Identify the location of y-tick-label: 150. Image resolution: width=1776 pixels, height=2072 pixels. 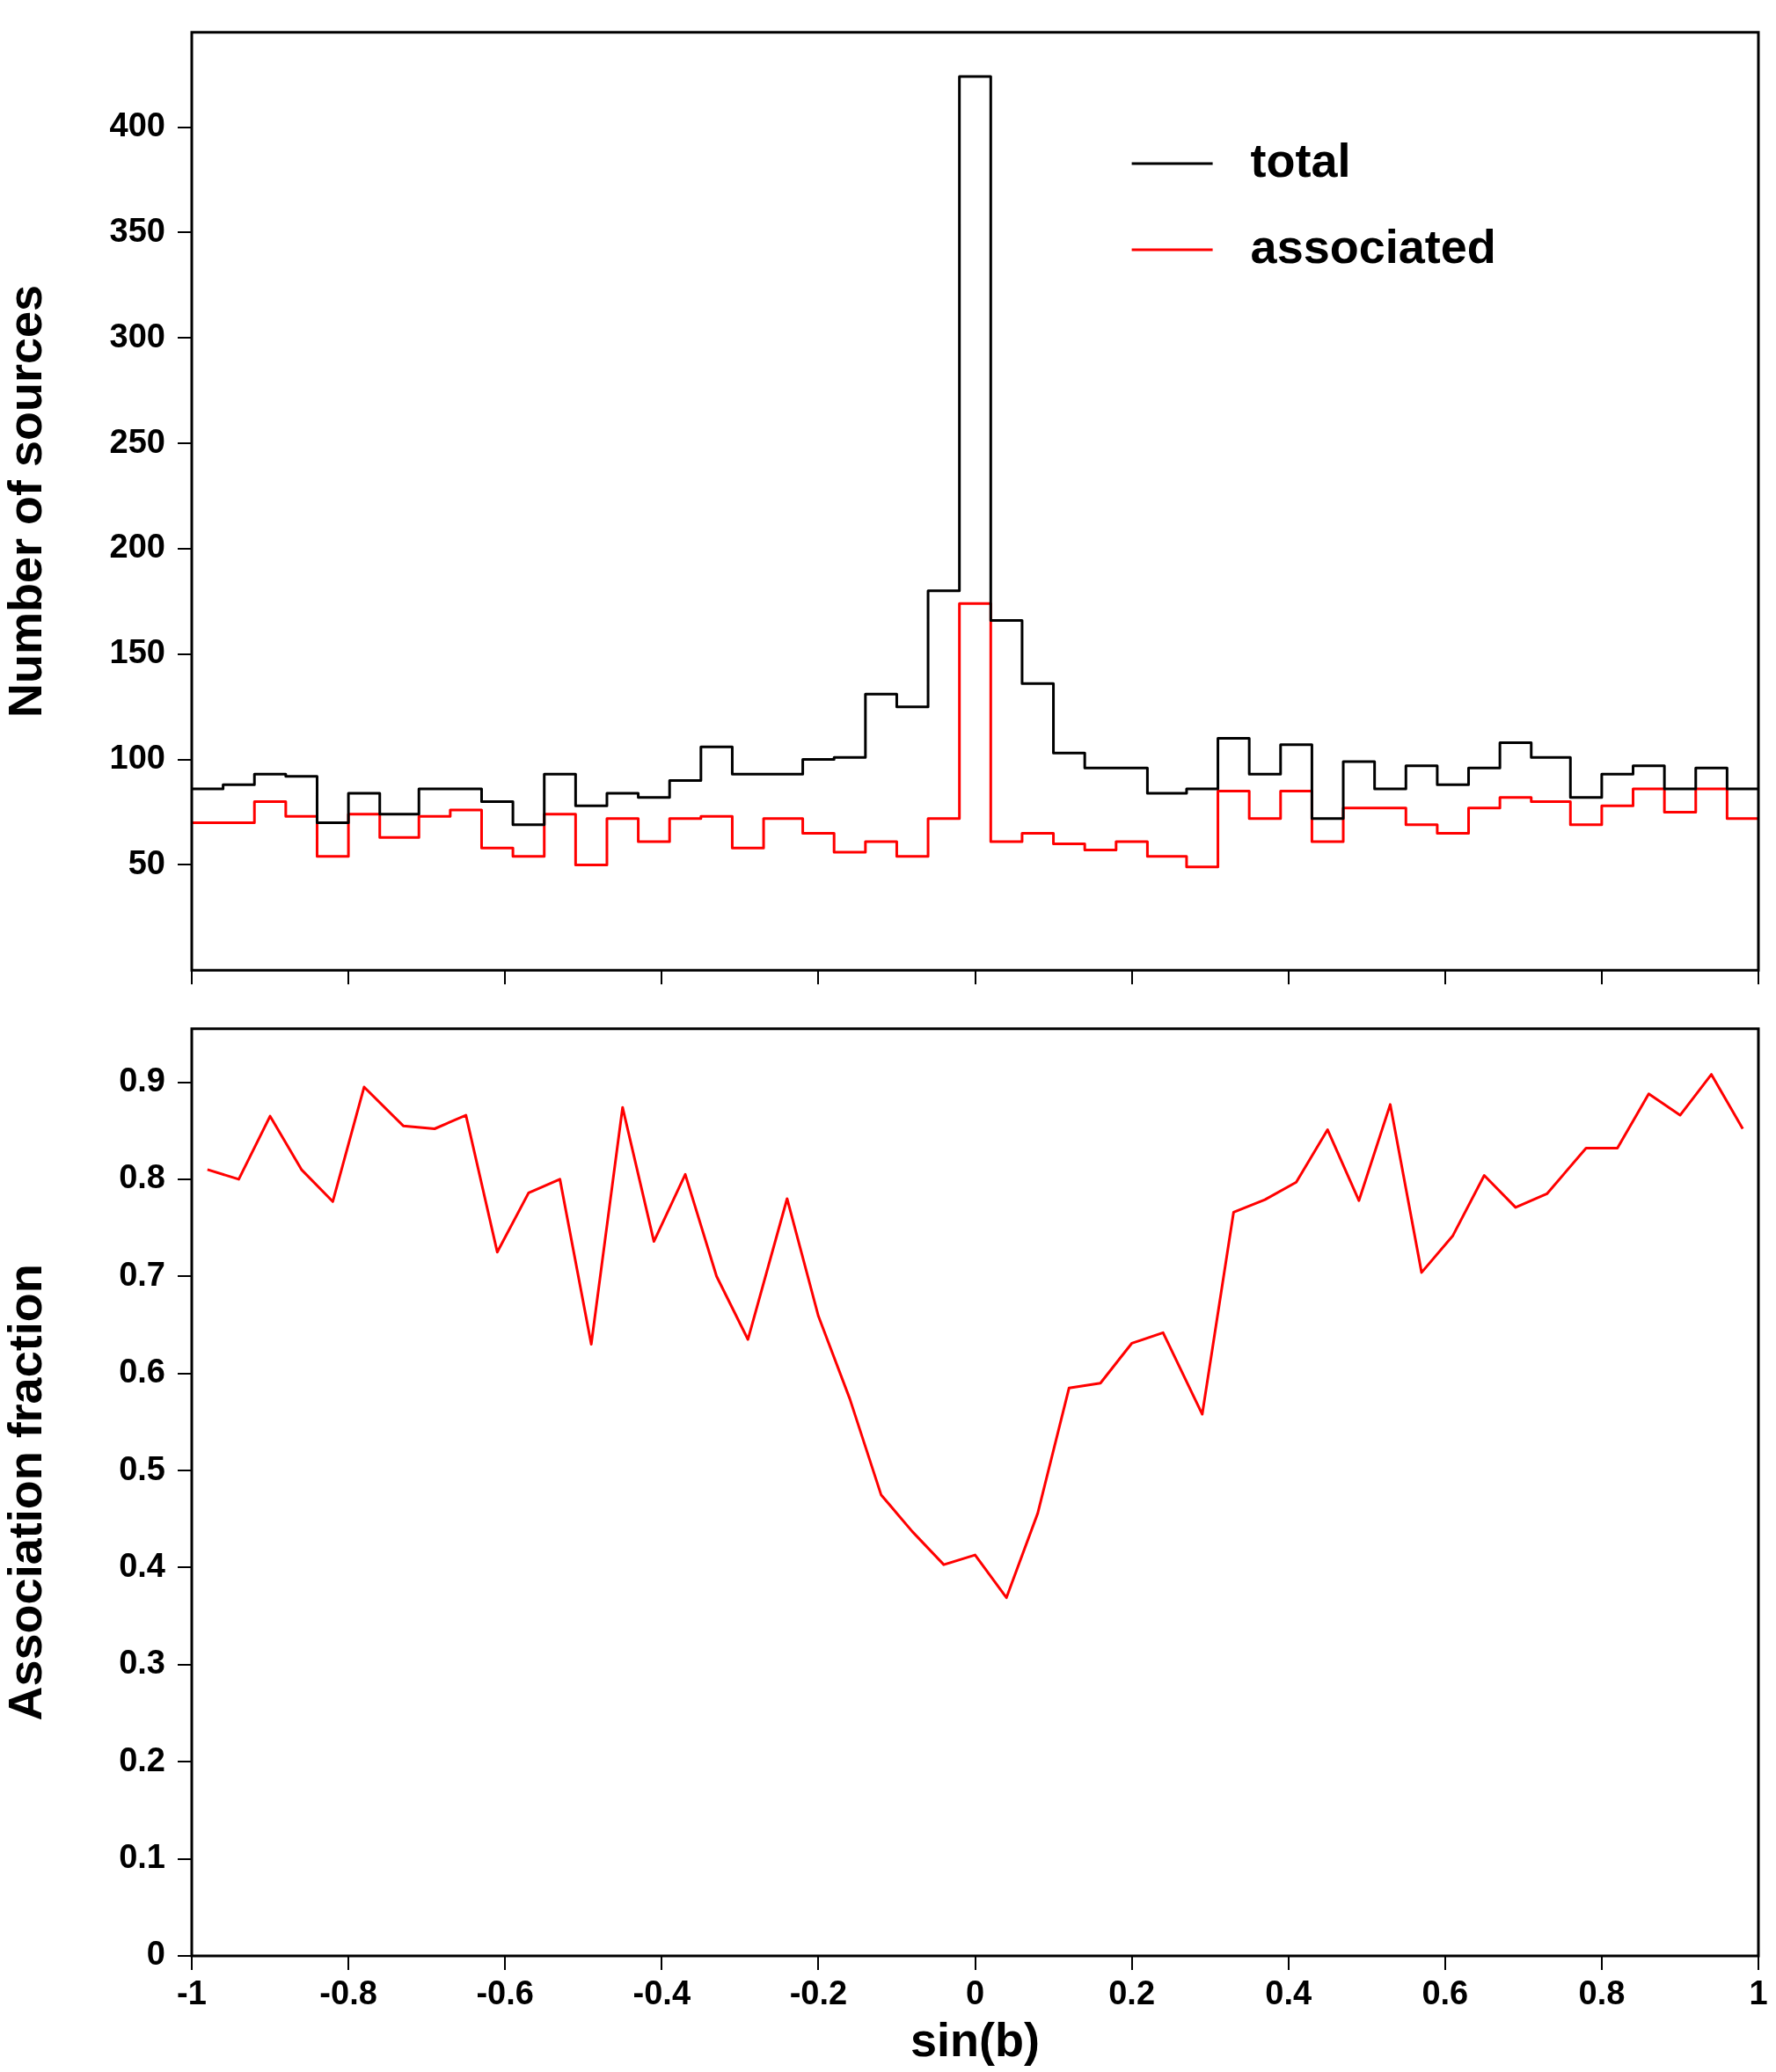
(137, 652).